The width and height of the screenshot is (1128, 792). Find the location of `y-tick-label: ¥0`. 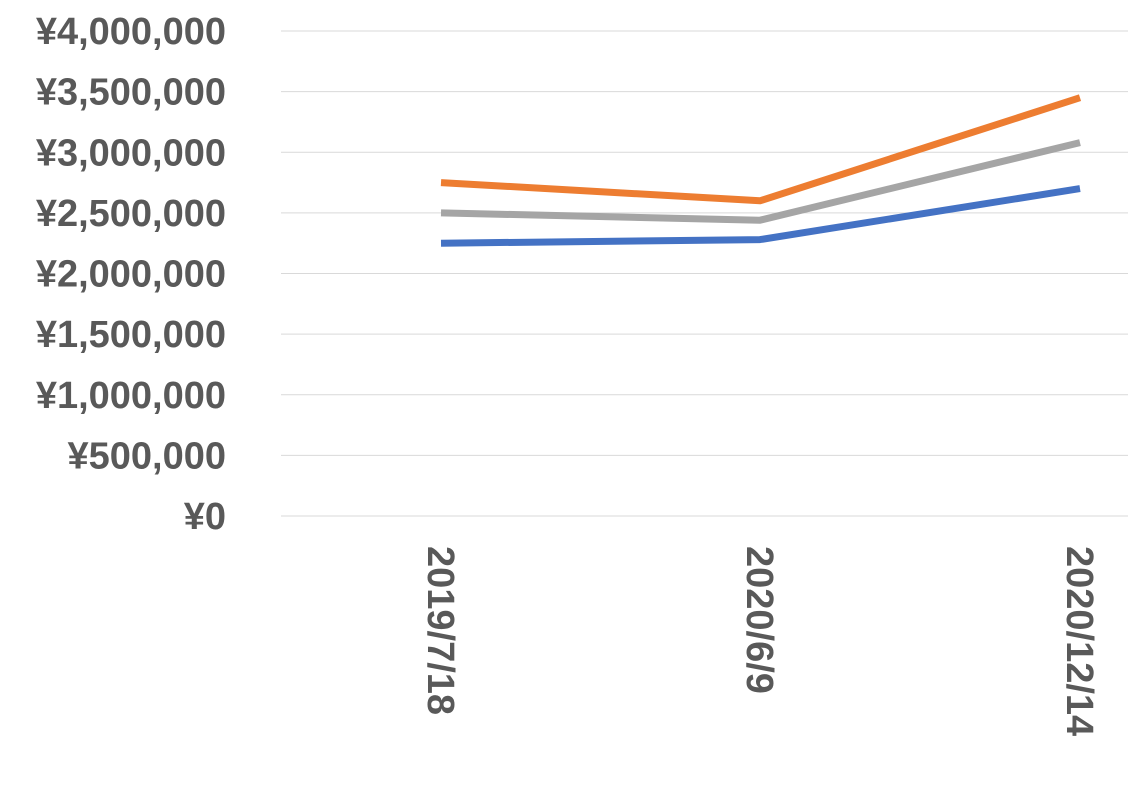

y-tick-label: ¥0 is located at coordinates (205, 517).